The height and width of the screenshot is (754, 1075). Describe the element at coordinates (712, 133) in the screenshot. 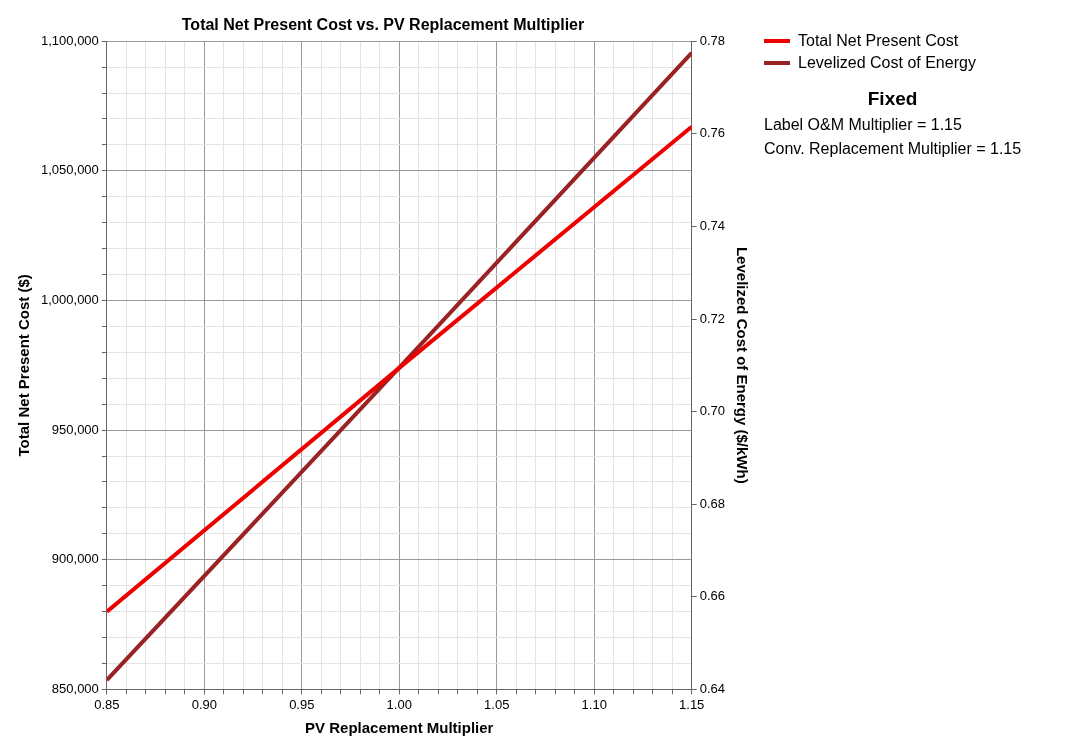

I see `y2-tick-label: 0.76` at that location.